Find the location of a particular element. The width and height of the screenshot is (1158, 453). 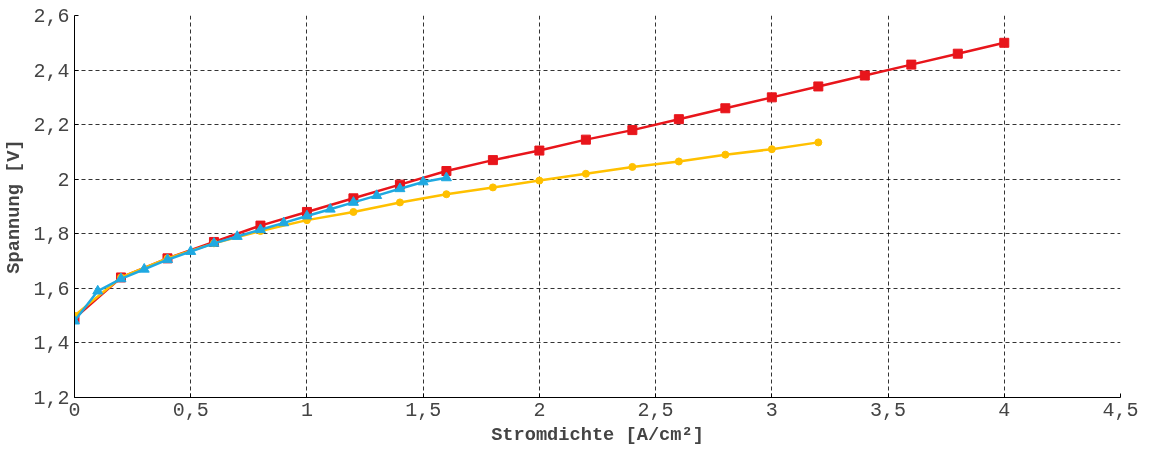

x-tick-label: 3,5 is located at coordinates (888, 410).